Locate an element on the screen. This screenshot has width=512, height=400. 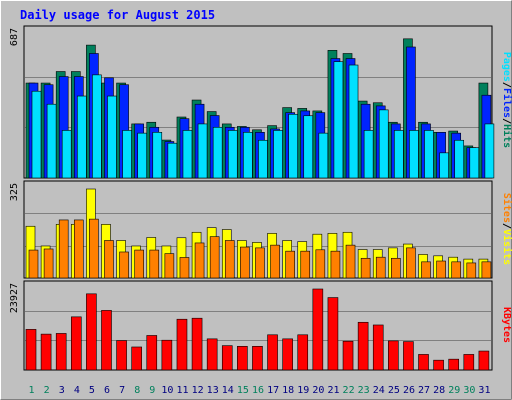
day-label-20: 20 is located at coordinates (318, 390).